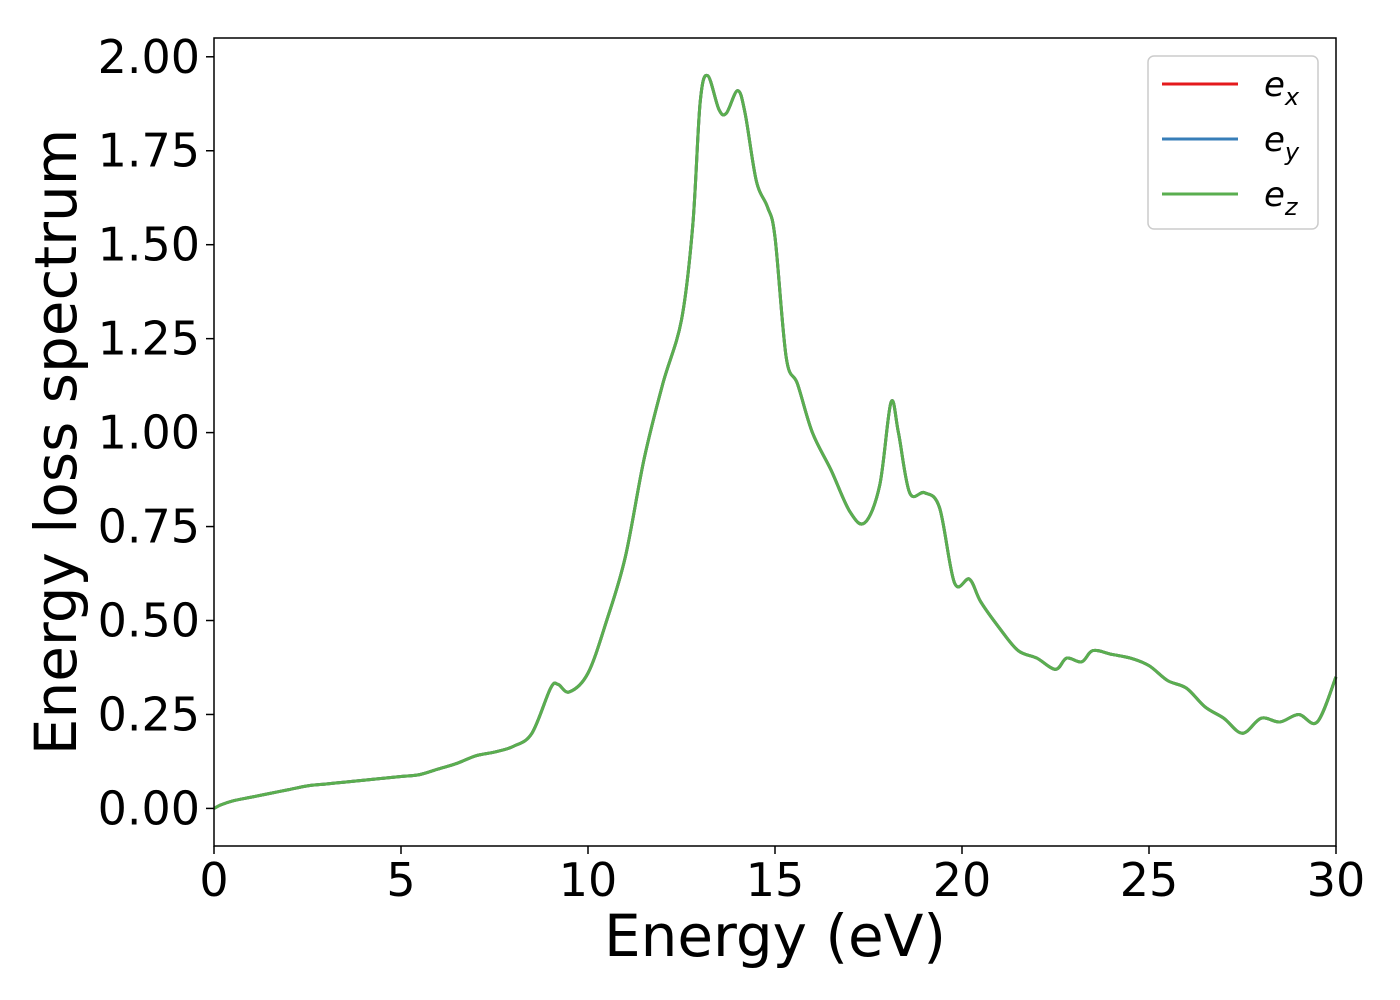 The width and height of the screenshot is (1400, 1000). What do you see at coordinates (775, 936) in the screenshot?
I see `x-axis-title: Energy (eV)` at bounding box center [775, 936].